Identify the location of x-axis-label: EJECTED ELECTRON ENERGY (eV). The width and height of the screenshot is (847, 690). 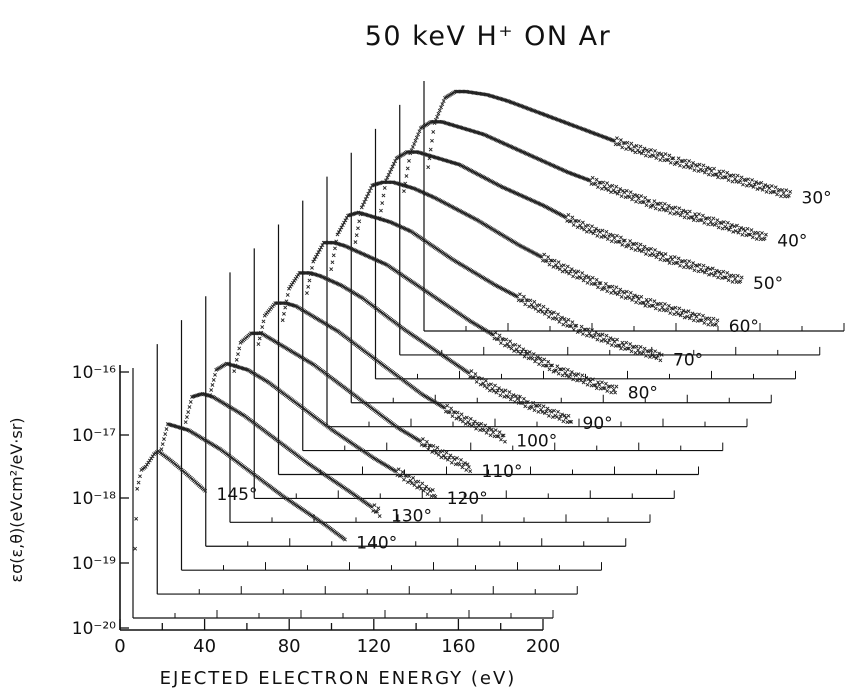
(338, 678).